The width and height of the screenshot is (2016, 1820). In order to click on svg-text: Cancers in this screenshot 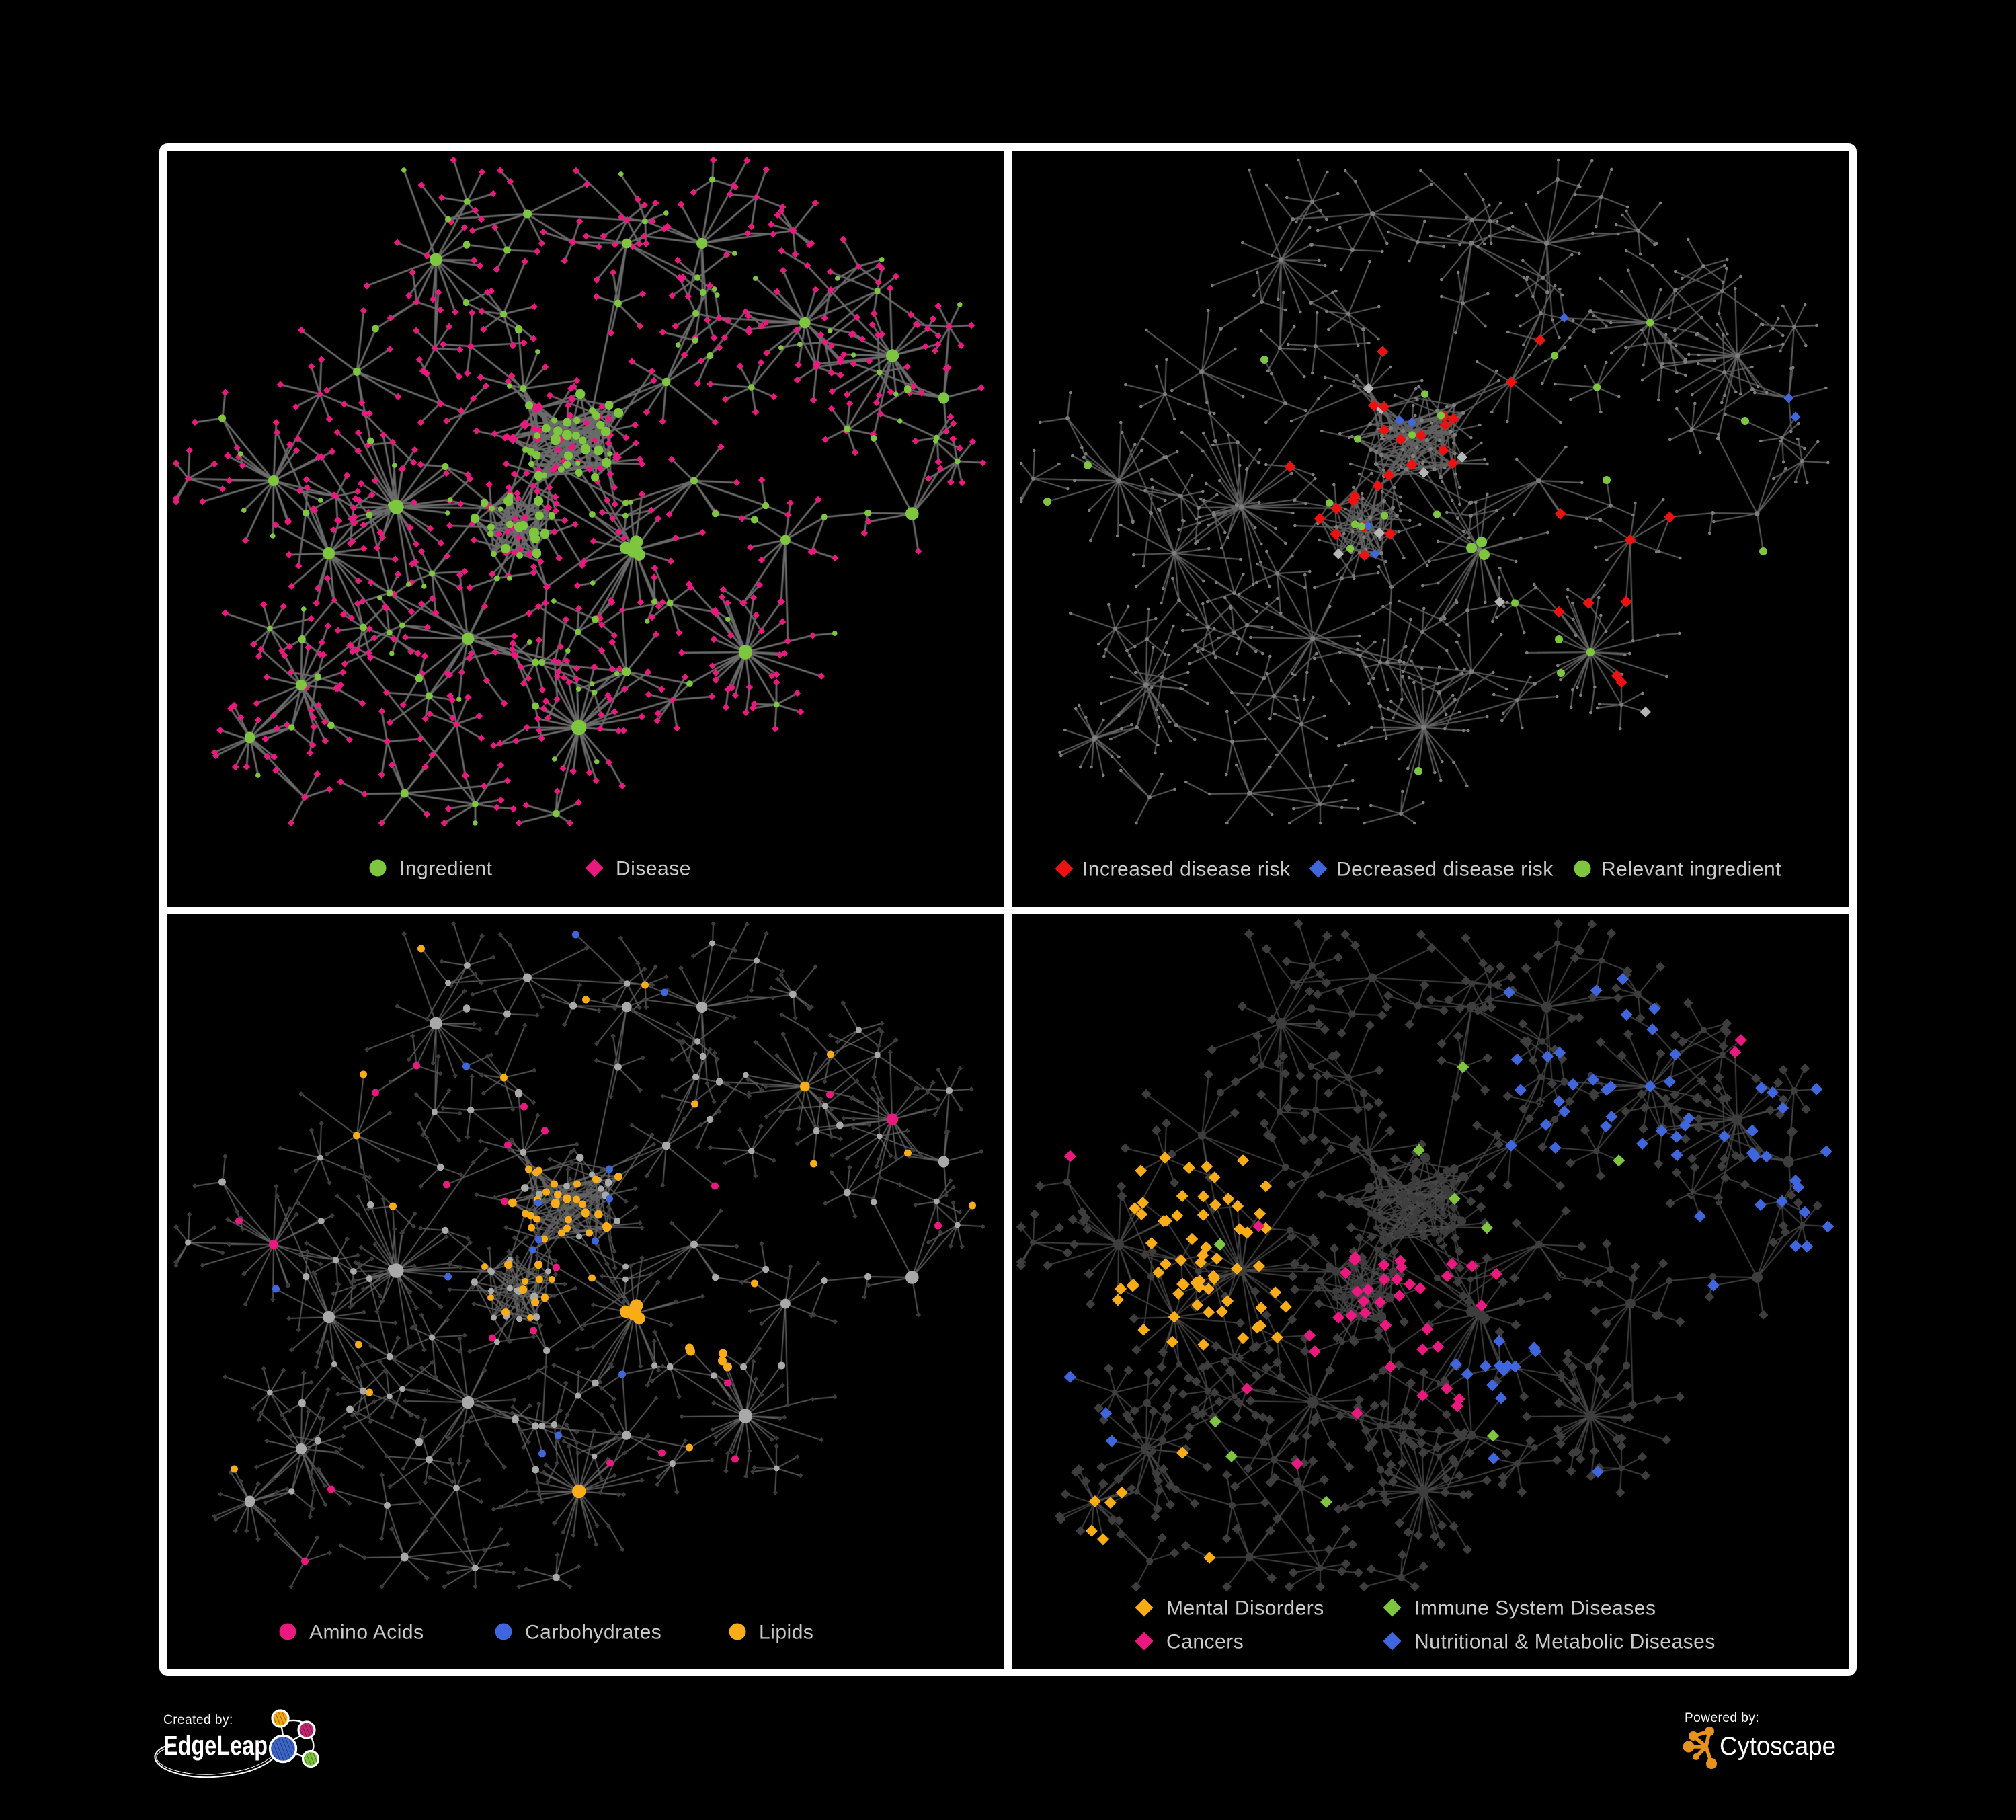, I will do `click(1205, 1642)`.